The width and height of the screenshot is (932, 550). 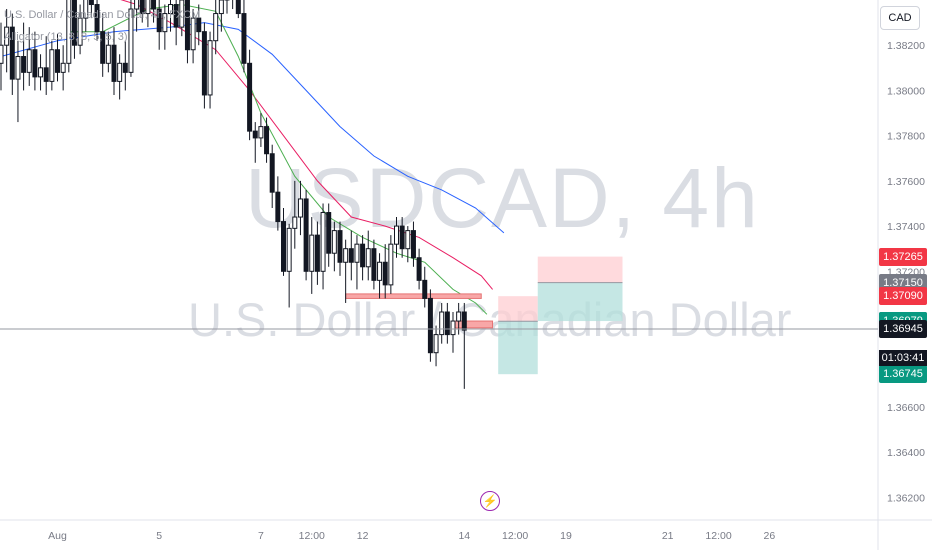 What do you see at coordinates (906, 137) in the screenshot?
I see `y-tick-label: 1.37800` at bounding box center [906, 137].